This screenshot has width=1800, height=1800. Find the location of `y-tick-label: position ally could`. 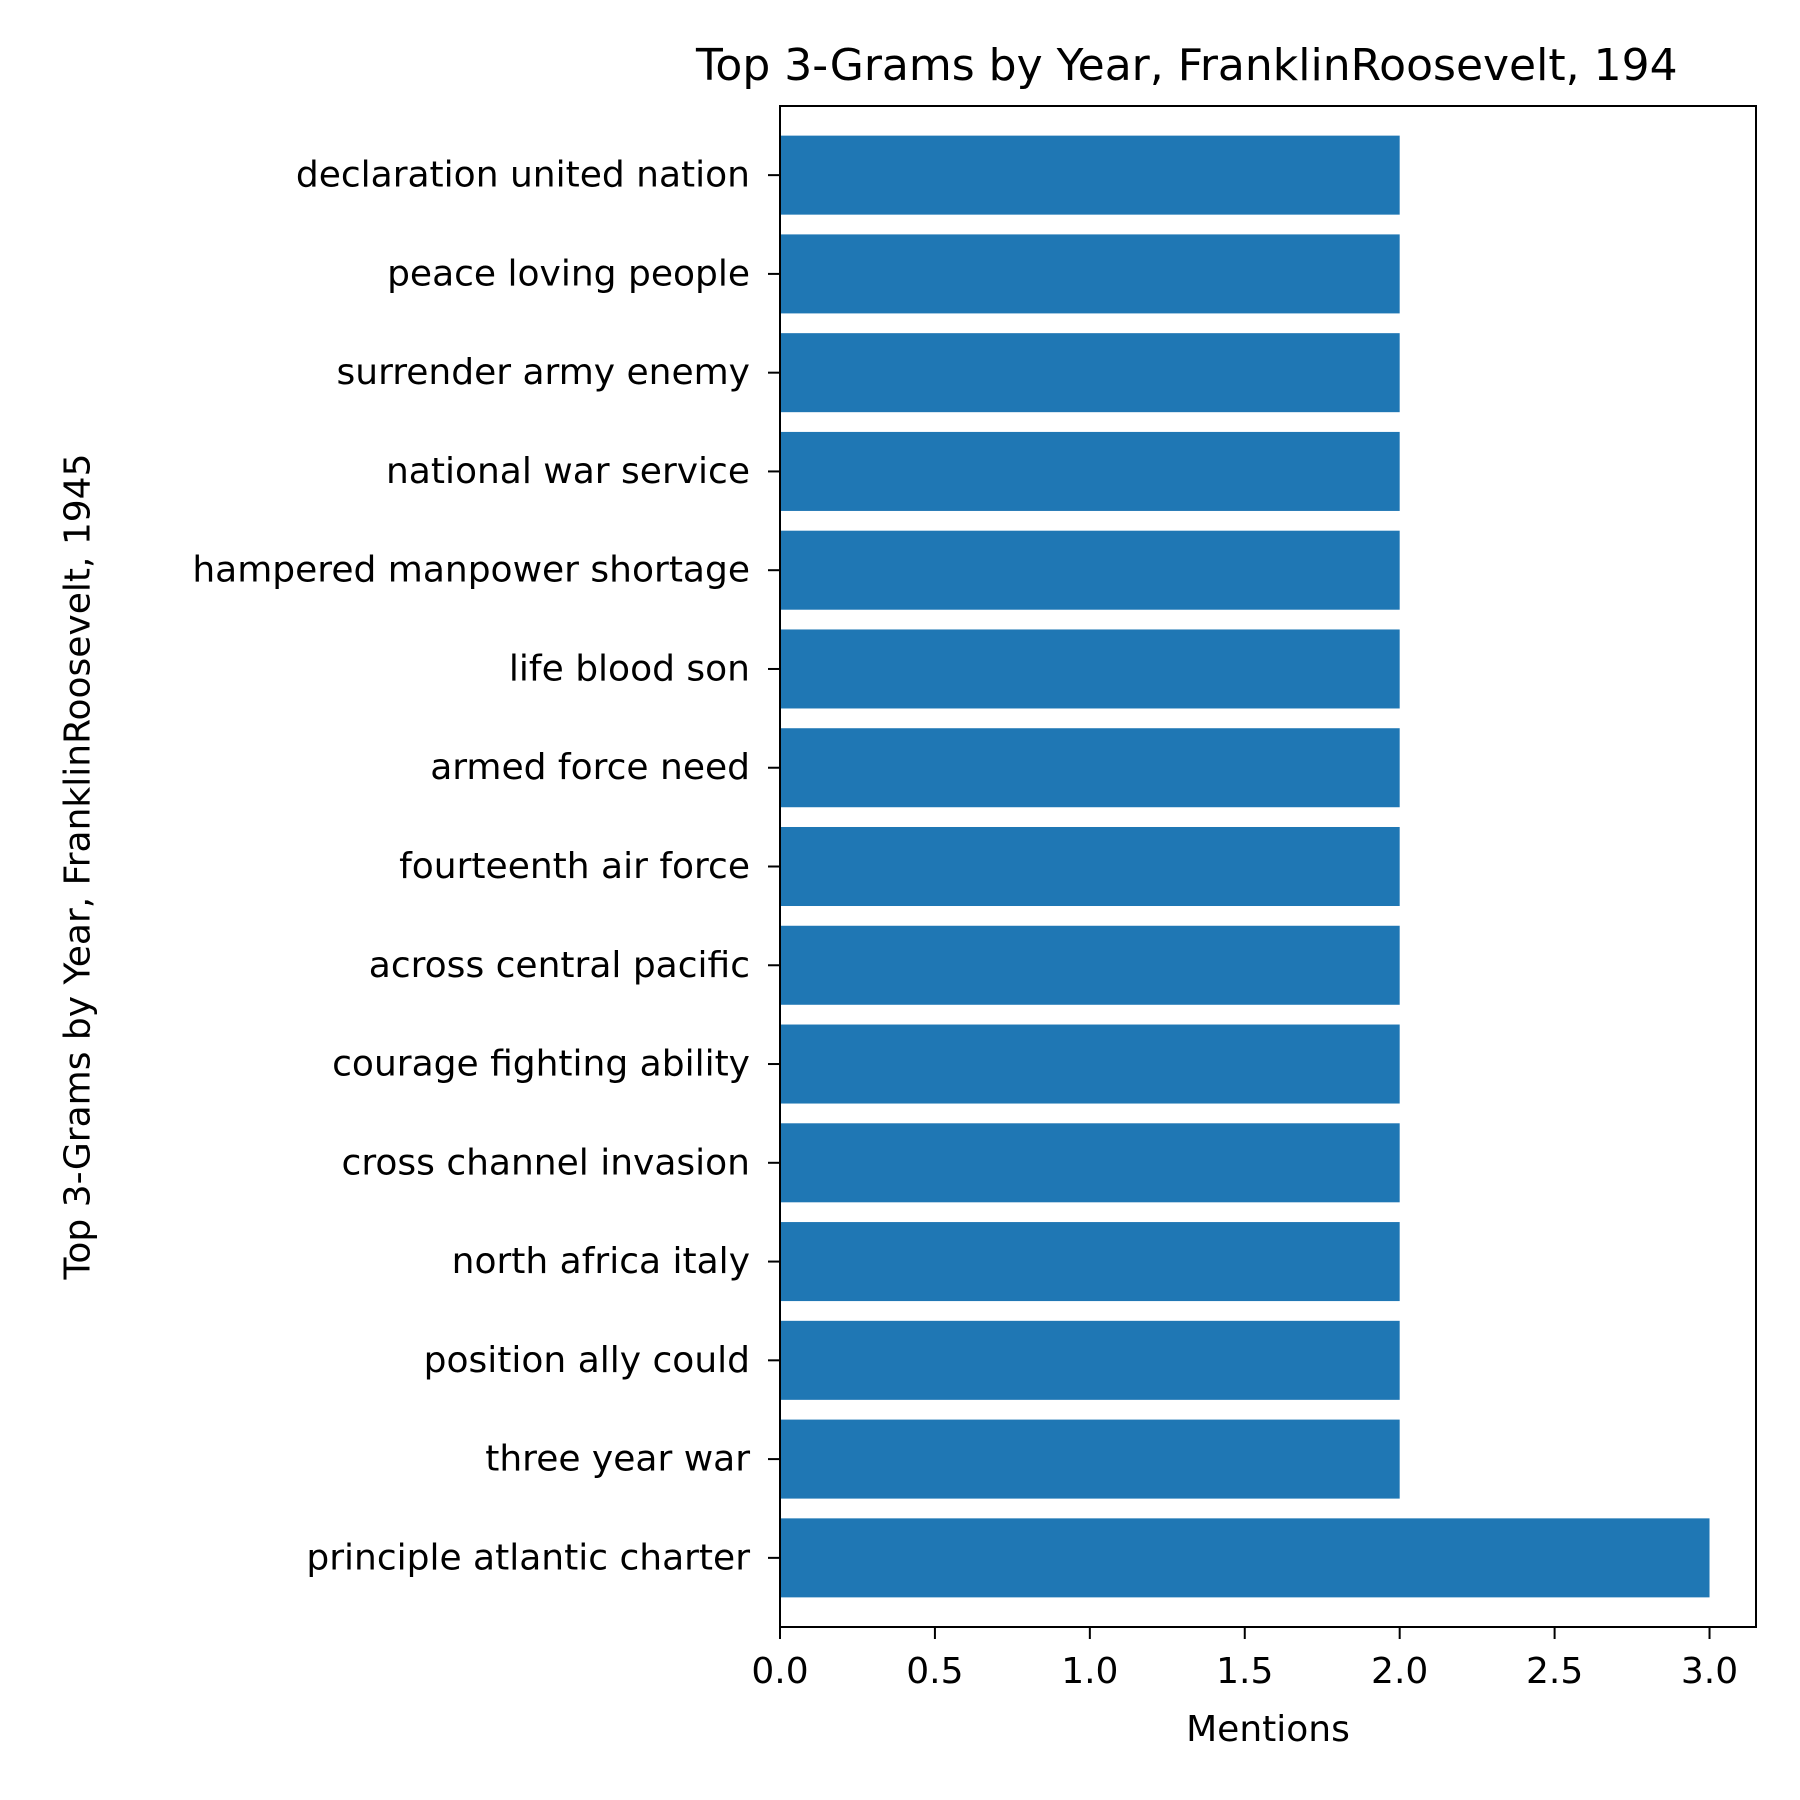

y-tick-label: position ally could is located at coordinates (587, 1360).